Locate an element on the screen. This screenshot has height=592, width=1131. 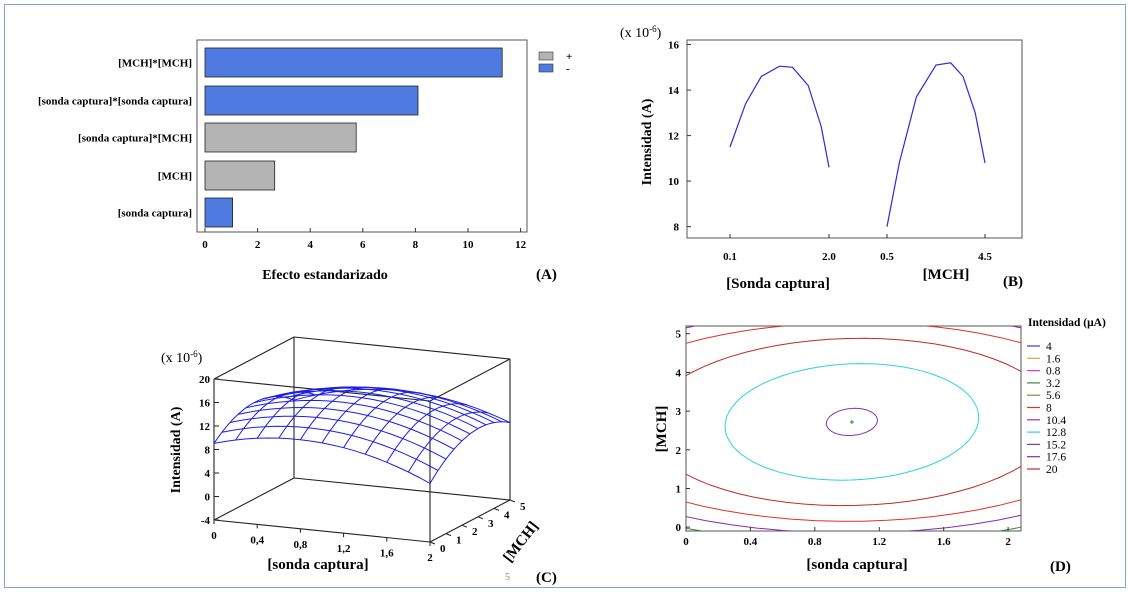
panel-c-tag: (C) is located at coordinates (546, 578).